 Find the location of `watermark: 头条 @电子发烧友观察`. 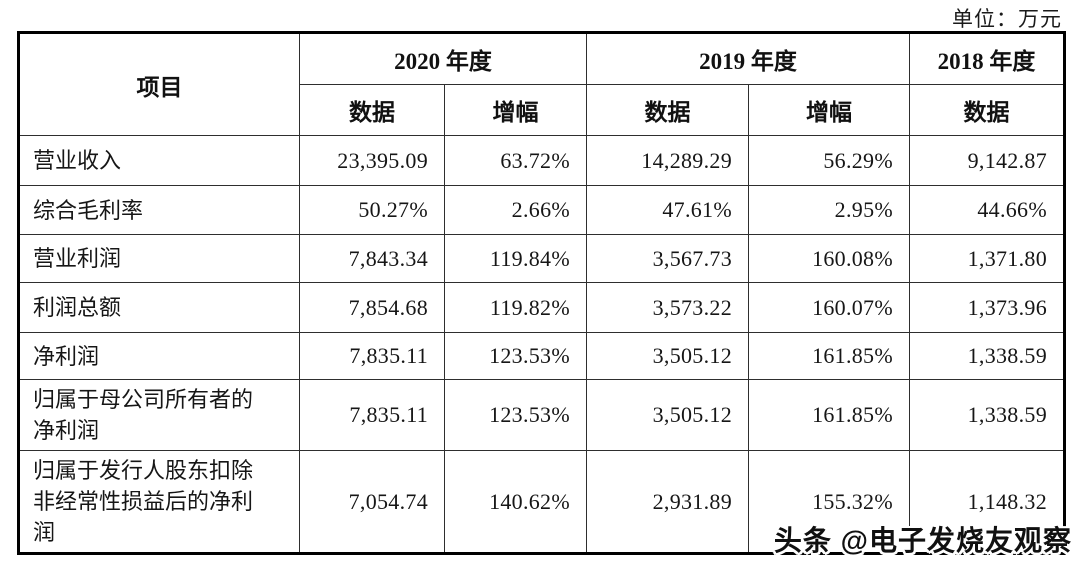

watermark: 头条 @电子发烧友观察 is located at coordinates (922, 540).